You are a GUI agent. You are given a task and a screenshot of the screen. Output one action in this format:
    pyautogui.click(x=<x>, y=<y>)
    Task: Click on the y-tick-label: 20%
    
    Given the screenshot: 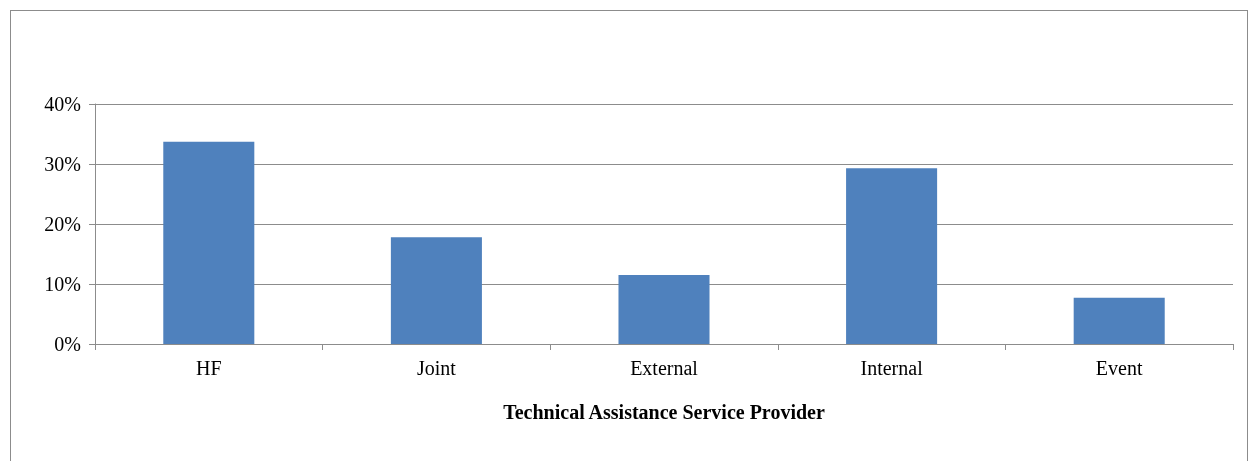 What is the action you would take?
    pyautogui.click(x=62, y=224)
    